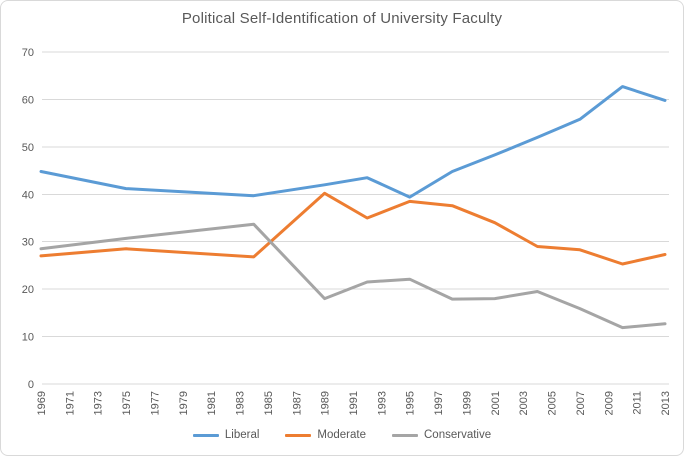 This screenshot has width=684, height=456. Describe the element at coordinates (212, 403) in the screenshot. I see `x-tick-label-1981: 1981` at that location.